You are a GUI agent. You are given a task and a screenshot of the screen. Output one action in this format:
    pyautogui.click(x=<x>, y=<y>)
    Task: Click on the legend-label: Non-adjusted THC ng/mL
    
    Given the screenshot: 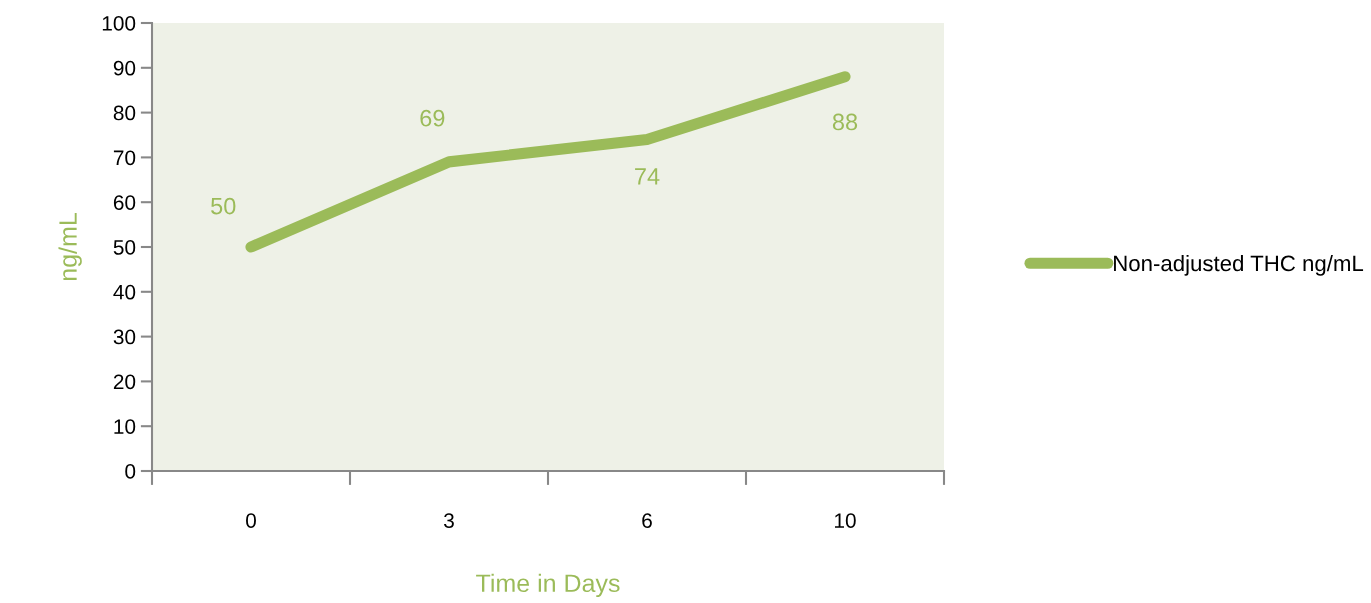 What is the action you would take?
    pyautogui.click(x=1239, y=265)
    